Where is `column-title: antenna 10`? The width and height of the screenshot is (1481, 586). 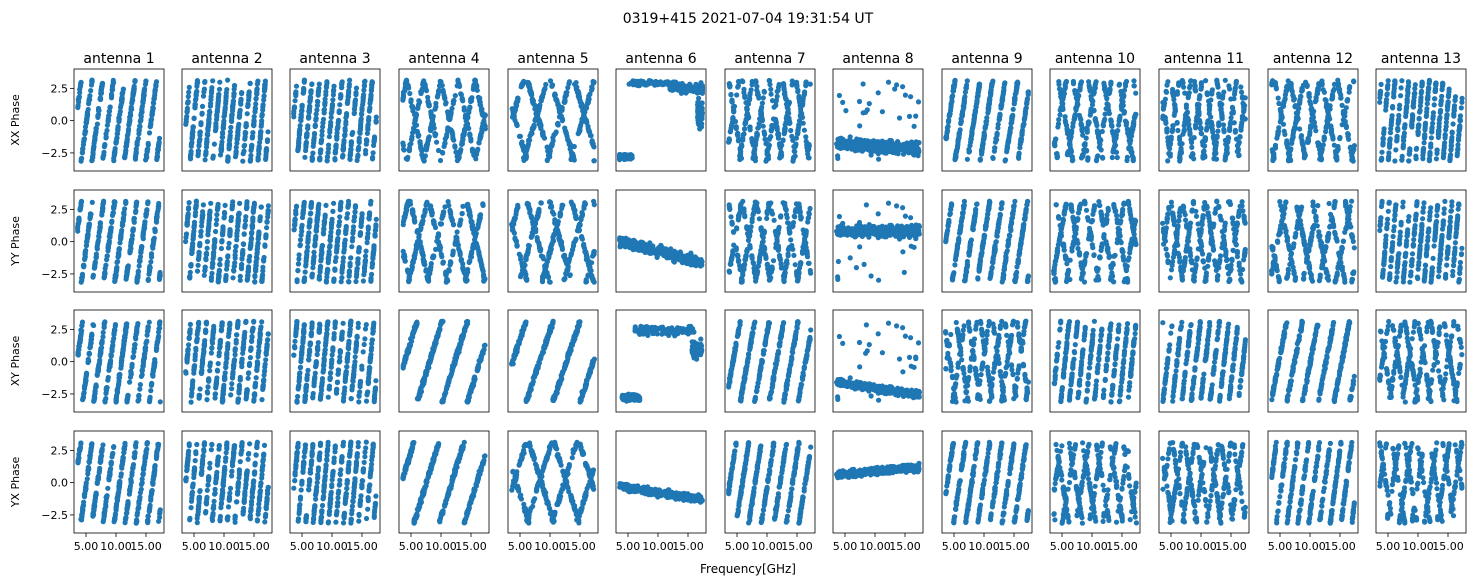 column-title: antenna 10 is located at coordinates (1095, 59).